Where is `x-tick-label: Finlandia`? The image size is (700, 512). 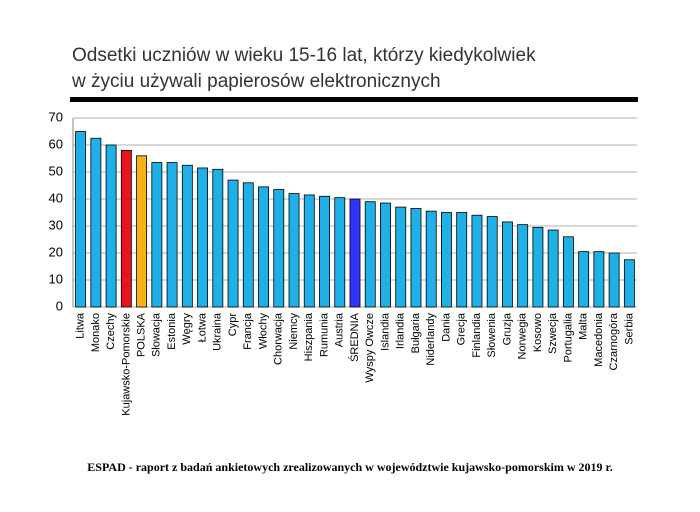 x-tick-label: Finlandia is located at coordinates (477, 335).